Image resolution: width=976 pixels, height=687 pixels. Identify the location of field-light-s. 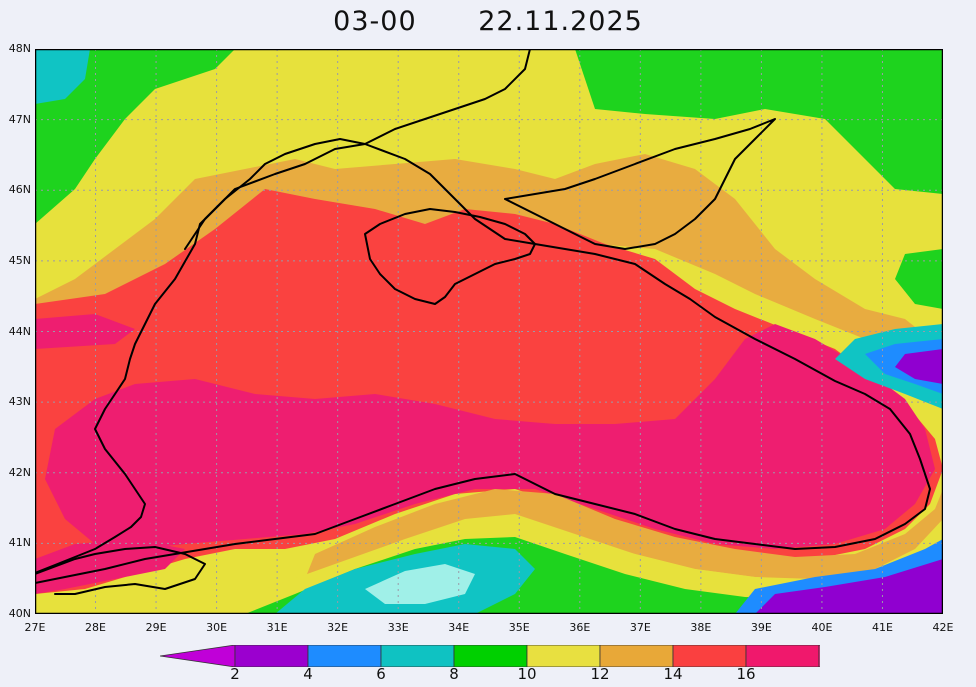
(420, 584).